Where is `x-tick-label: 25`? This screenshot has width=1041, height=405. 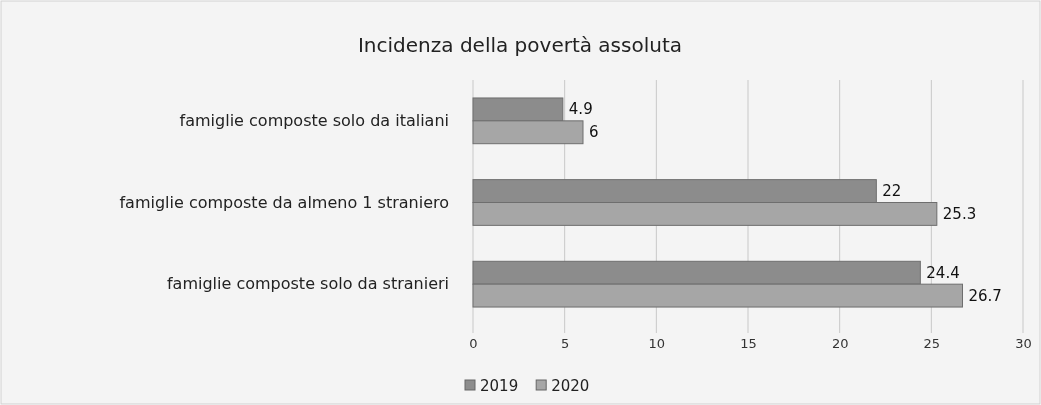
x-tick-label: 25 is located at coordinates (932, 344).